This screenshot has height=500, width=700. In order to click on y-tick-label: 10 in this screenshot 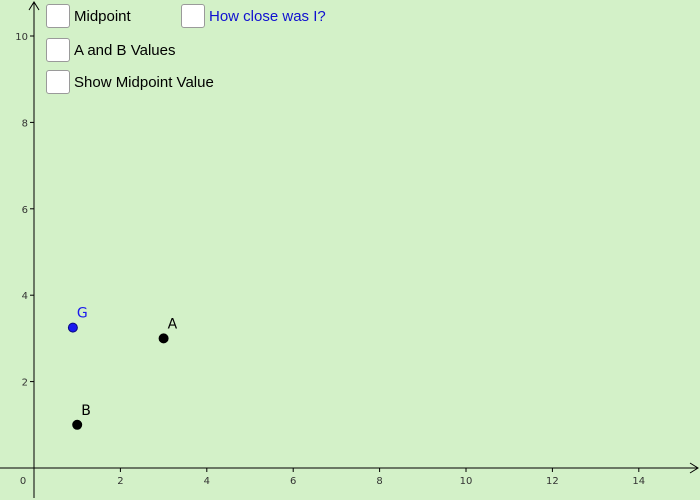, I will do `click(21, 37)`.